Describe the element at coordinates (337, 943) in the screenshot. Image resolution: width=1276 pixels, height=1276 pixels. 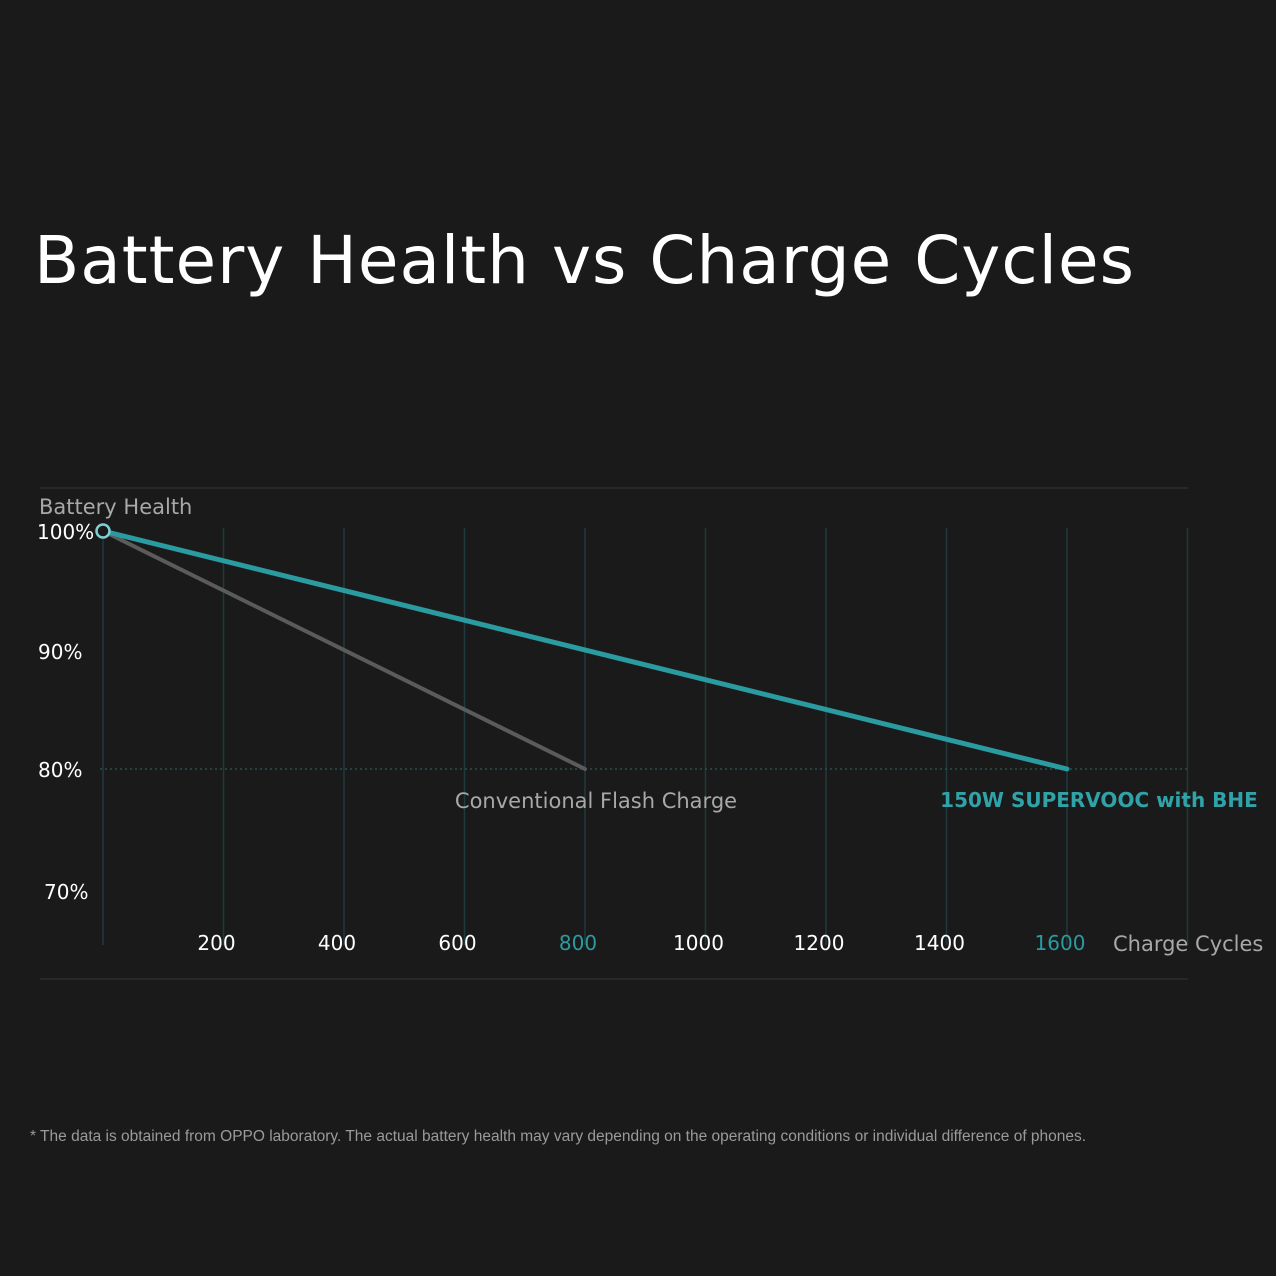
I see `x-tick-label-400: 400` at that location.